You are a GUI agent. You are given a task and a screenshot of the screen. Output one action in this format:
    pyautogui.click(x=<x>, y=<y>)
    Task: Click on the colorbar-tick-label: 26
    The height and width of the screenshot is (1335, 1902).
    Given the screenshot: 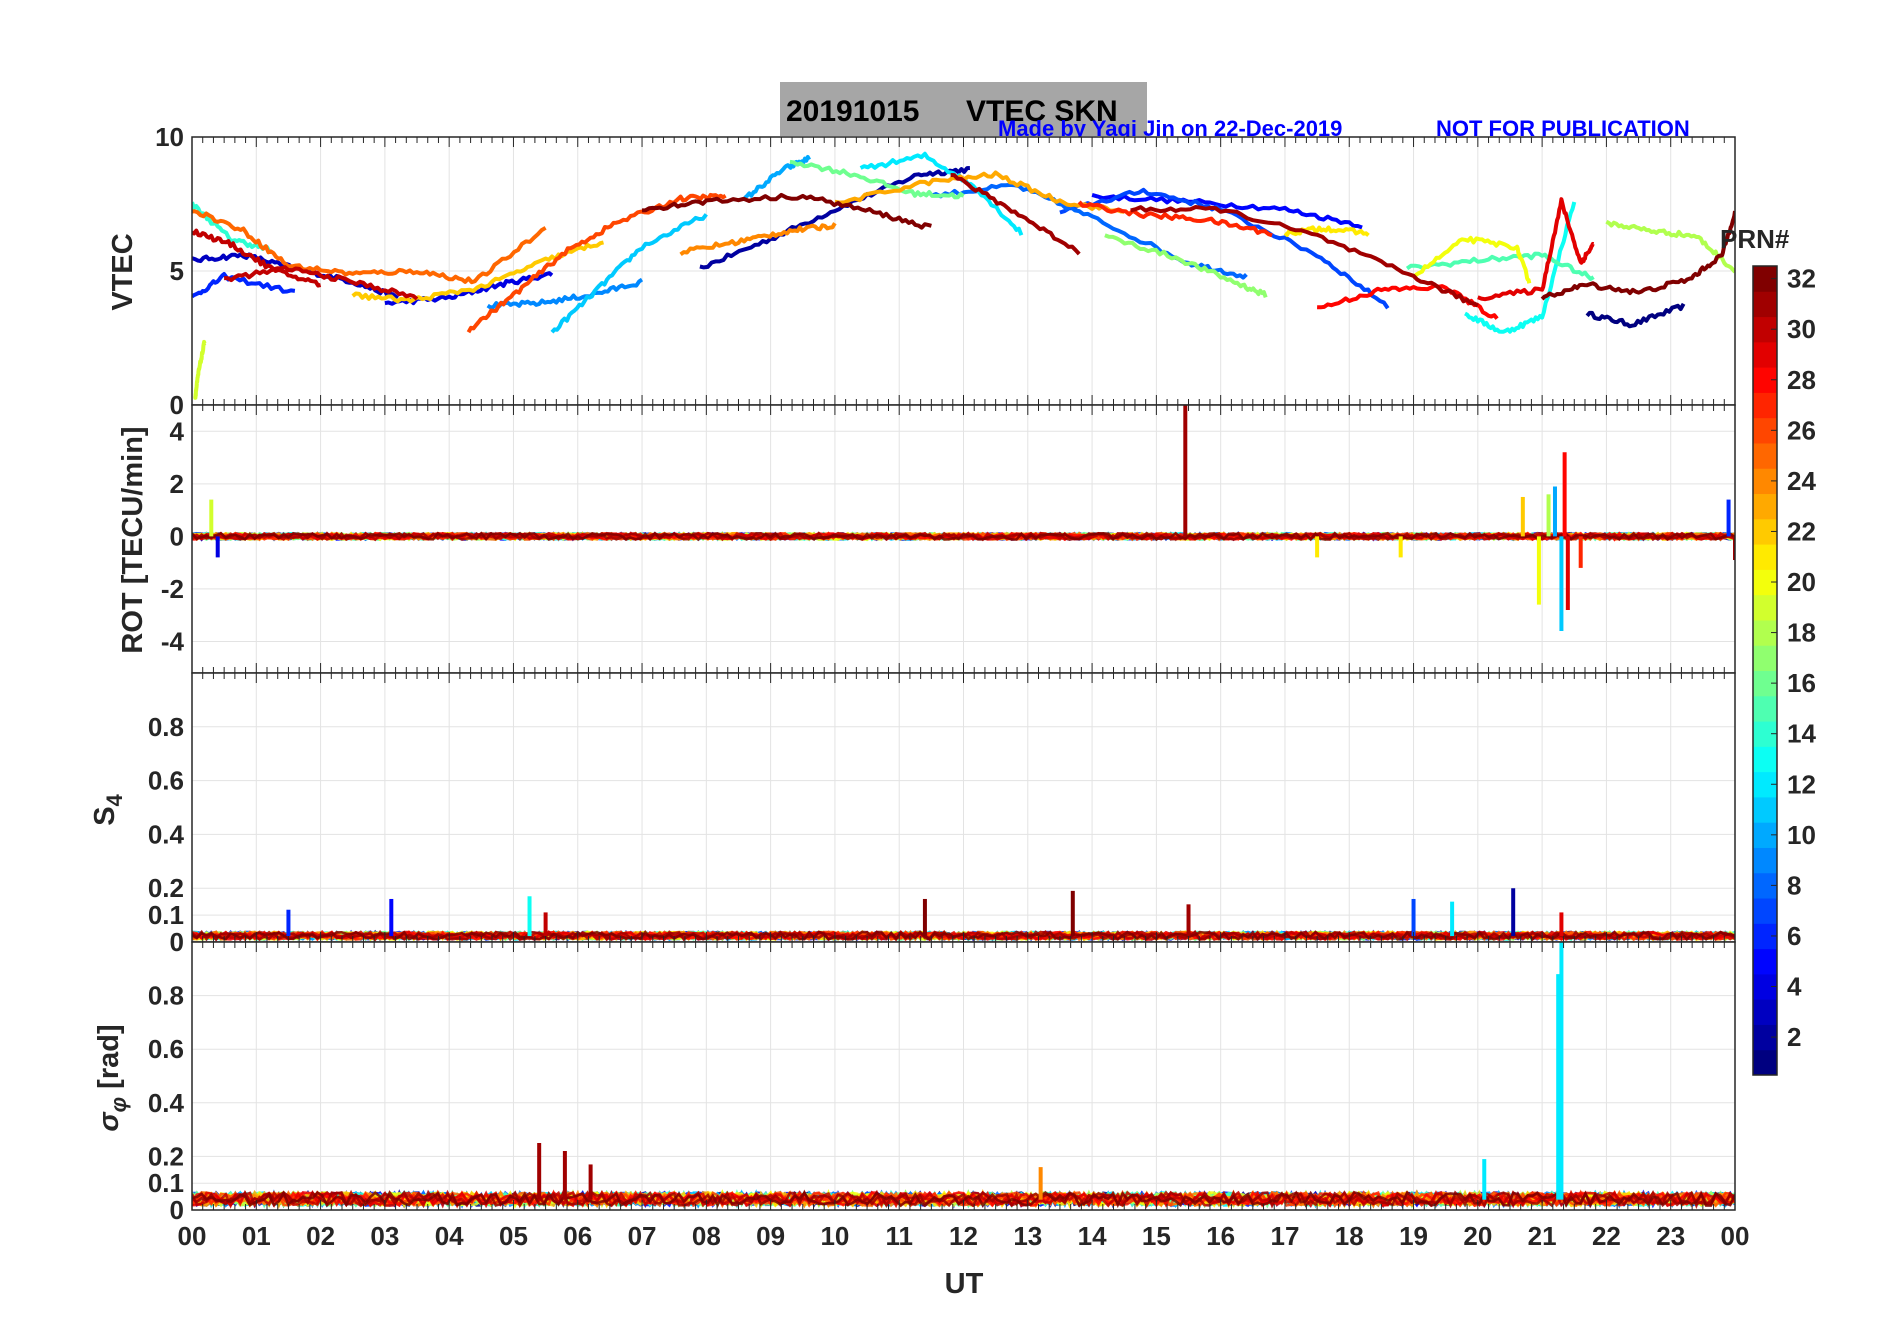 What is the action you would take?
    pyautogui.click(x=1801, y=430)
    